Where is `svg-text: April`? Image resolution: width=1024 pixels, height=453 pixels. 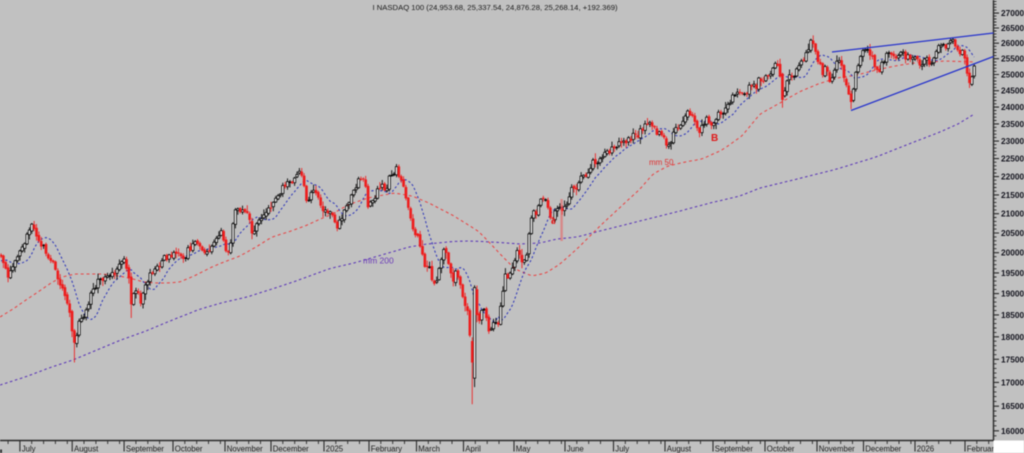 svg-text: April is located at coordinates (473, 448).